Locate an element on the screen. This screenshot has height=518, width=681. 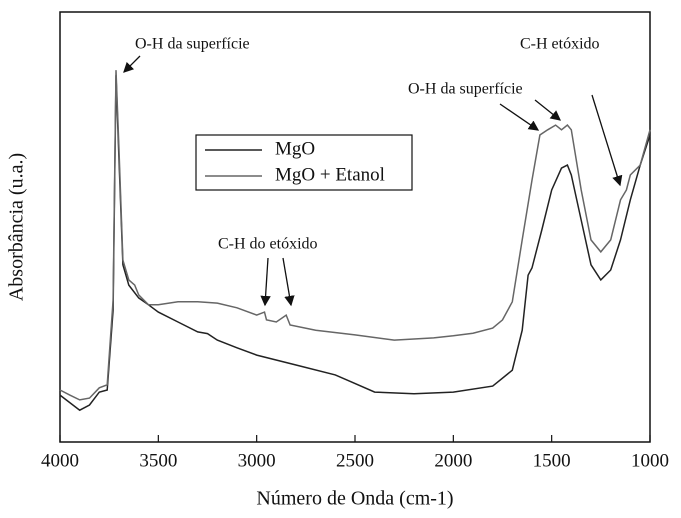
x-tick-label: 3500 is located at coordinates (158, 460).